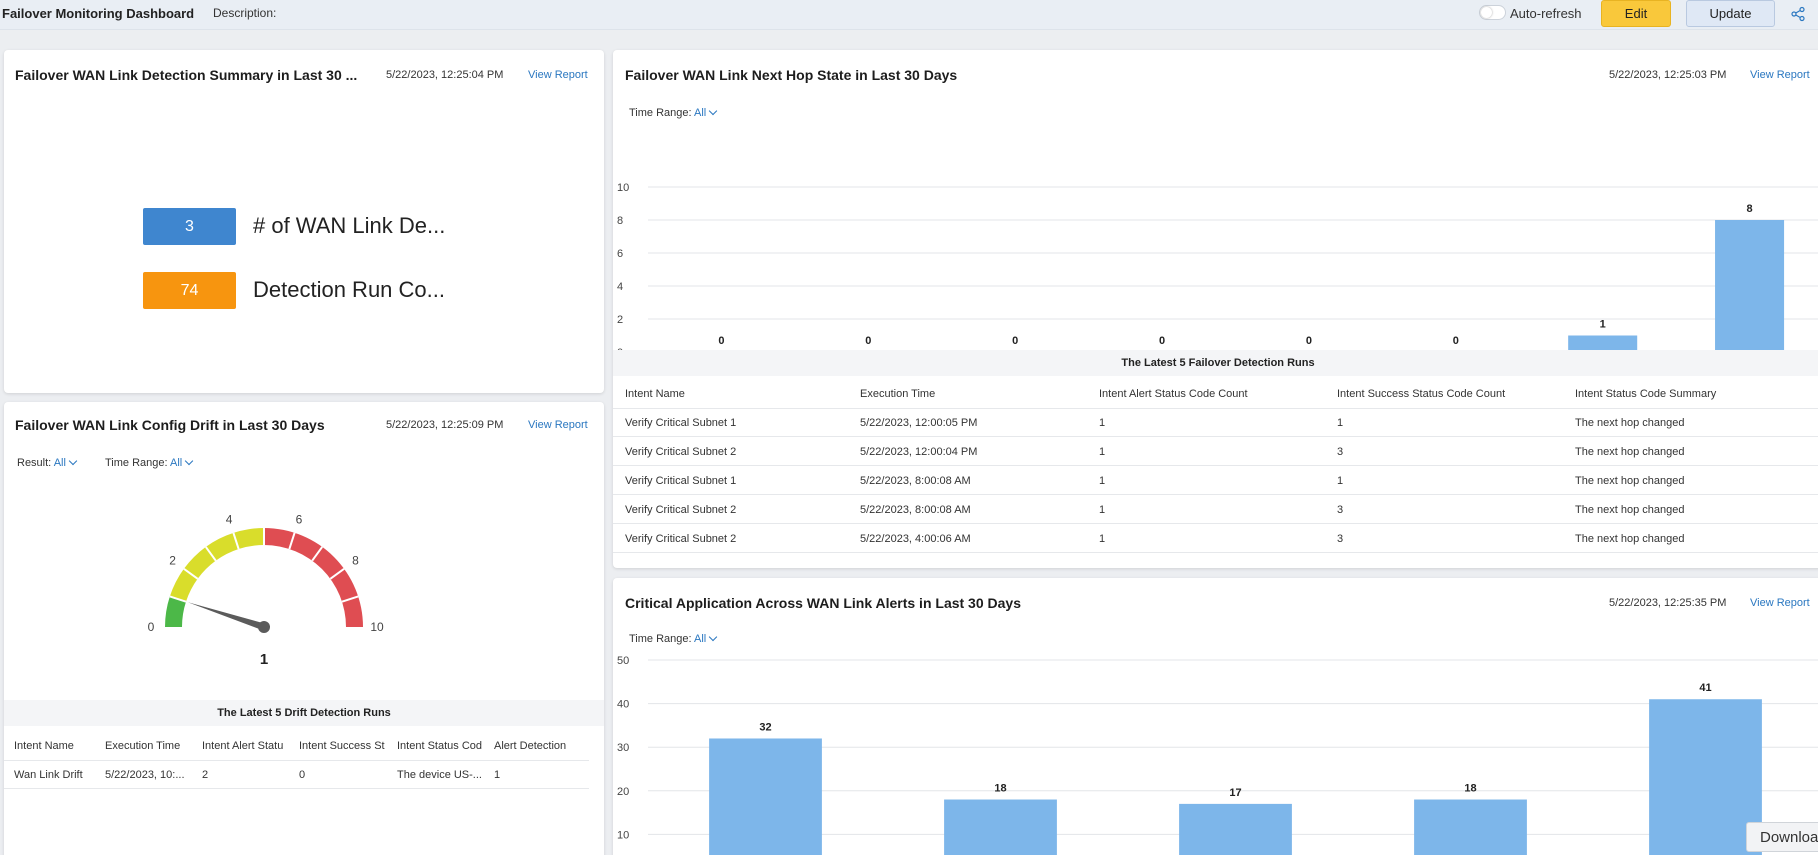  Describe the element at coordinates (915, 510) in the screenshot. I see `table-cell: 5/22/2023, 8:00:08 AM` at that location.